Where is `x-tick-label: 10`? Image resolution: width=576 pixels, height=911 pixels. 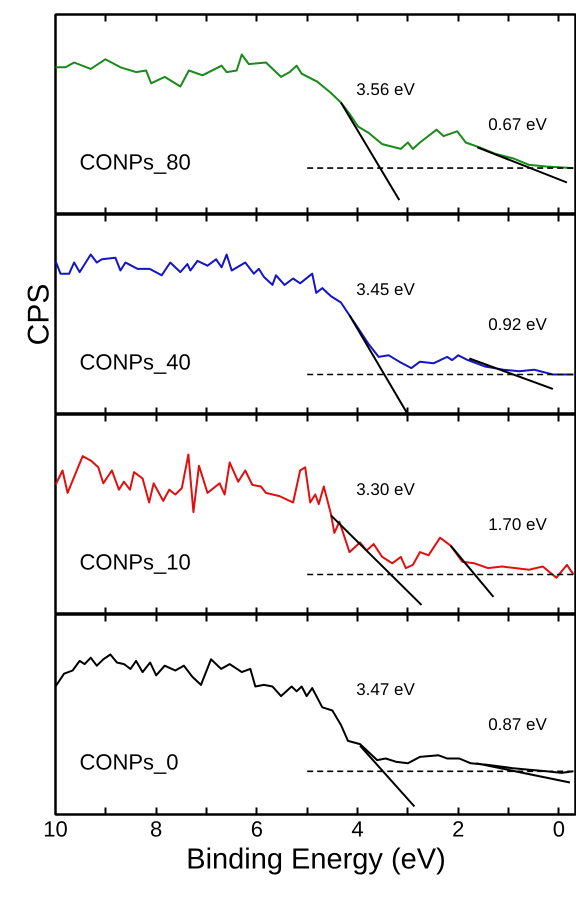
x-tick-label: 10 is located at coordinates (55, 829).